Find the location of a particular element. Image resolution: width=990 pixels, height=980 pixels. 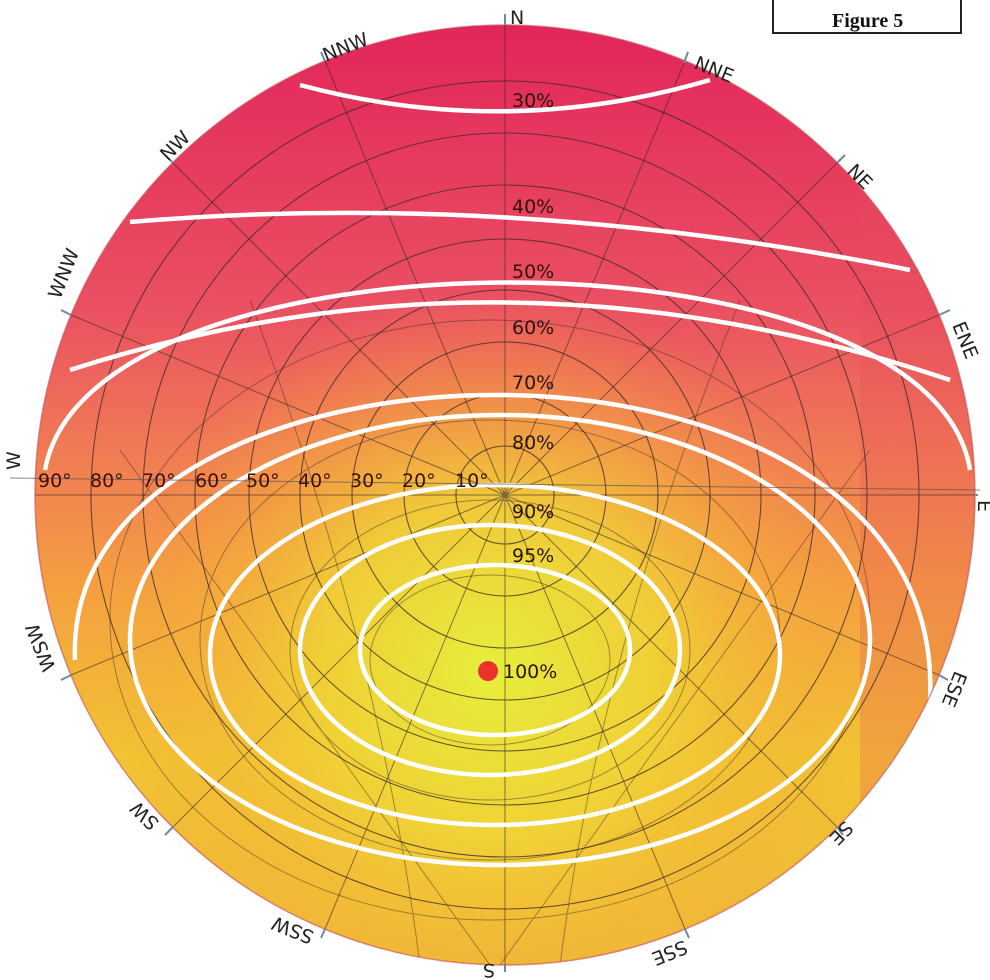

contour-label-80: 80% is located at coordinates (533, 443).